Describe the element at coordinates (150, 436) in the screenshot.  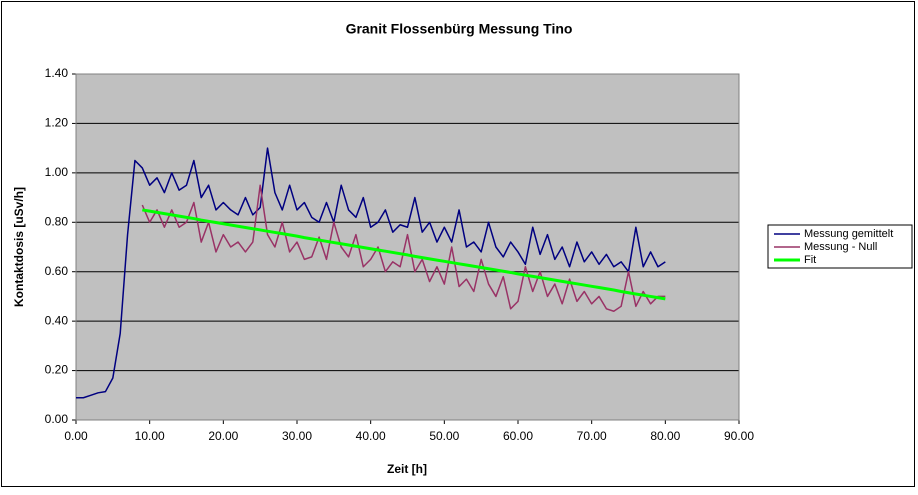
I see `x-tick-label: 10.00` at that location.